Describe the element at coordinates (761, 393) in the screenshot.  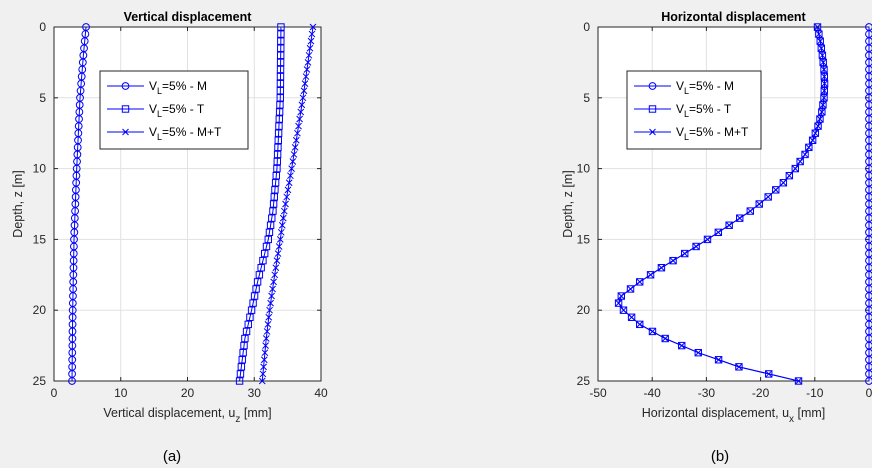
I see `x-tick-label: -20` at that location.